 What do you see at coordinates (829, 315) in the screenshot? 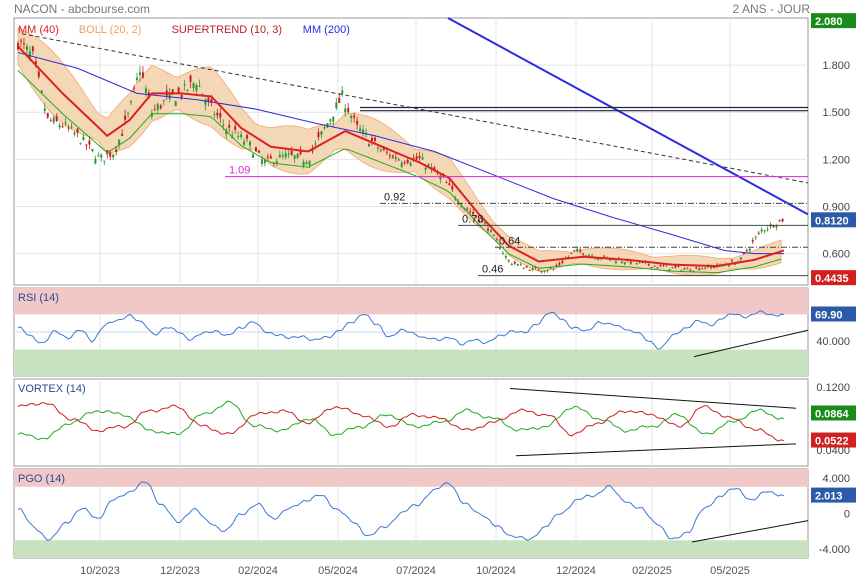
I see `rsi-badge-value: 69.90` at bounding box center [829, 315].